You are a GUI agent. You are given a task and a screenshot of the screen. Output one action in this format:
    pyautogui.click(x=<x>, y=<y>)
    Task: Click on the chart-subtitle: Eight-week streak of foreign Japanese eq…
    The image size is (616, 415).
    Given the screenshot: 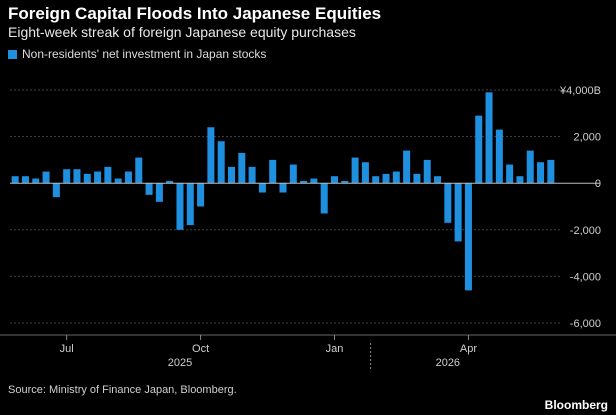 What is the action you would take?
    pyautogui.click(x=182, y=32)
    